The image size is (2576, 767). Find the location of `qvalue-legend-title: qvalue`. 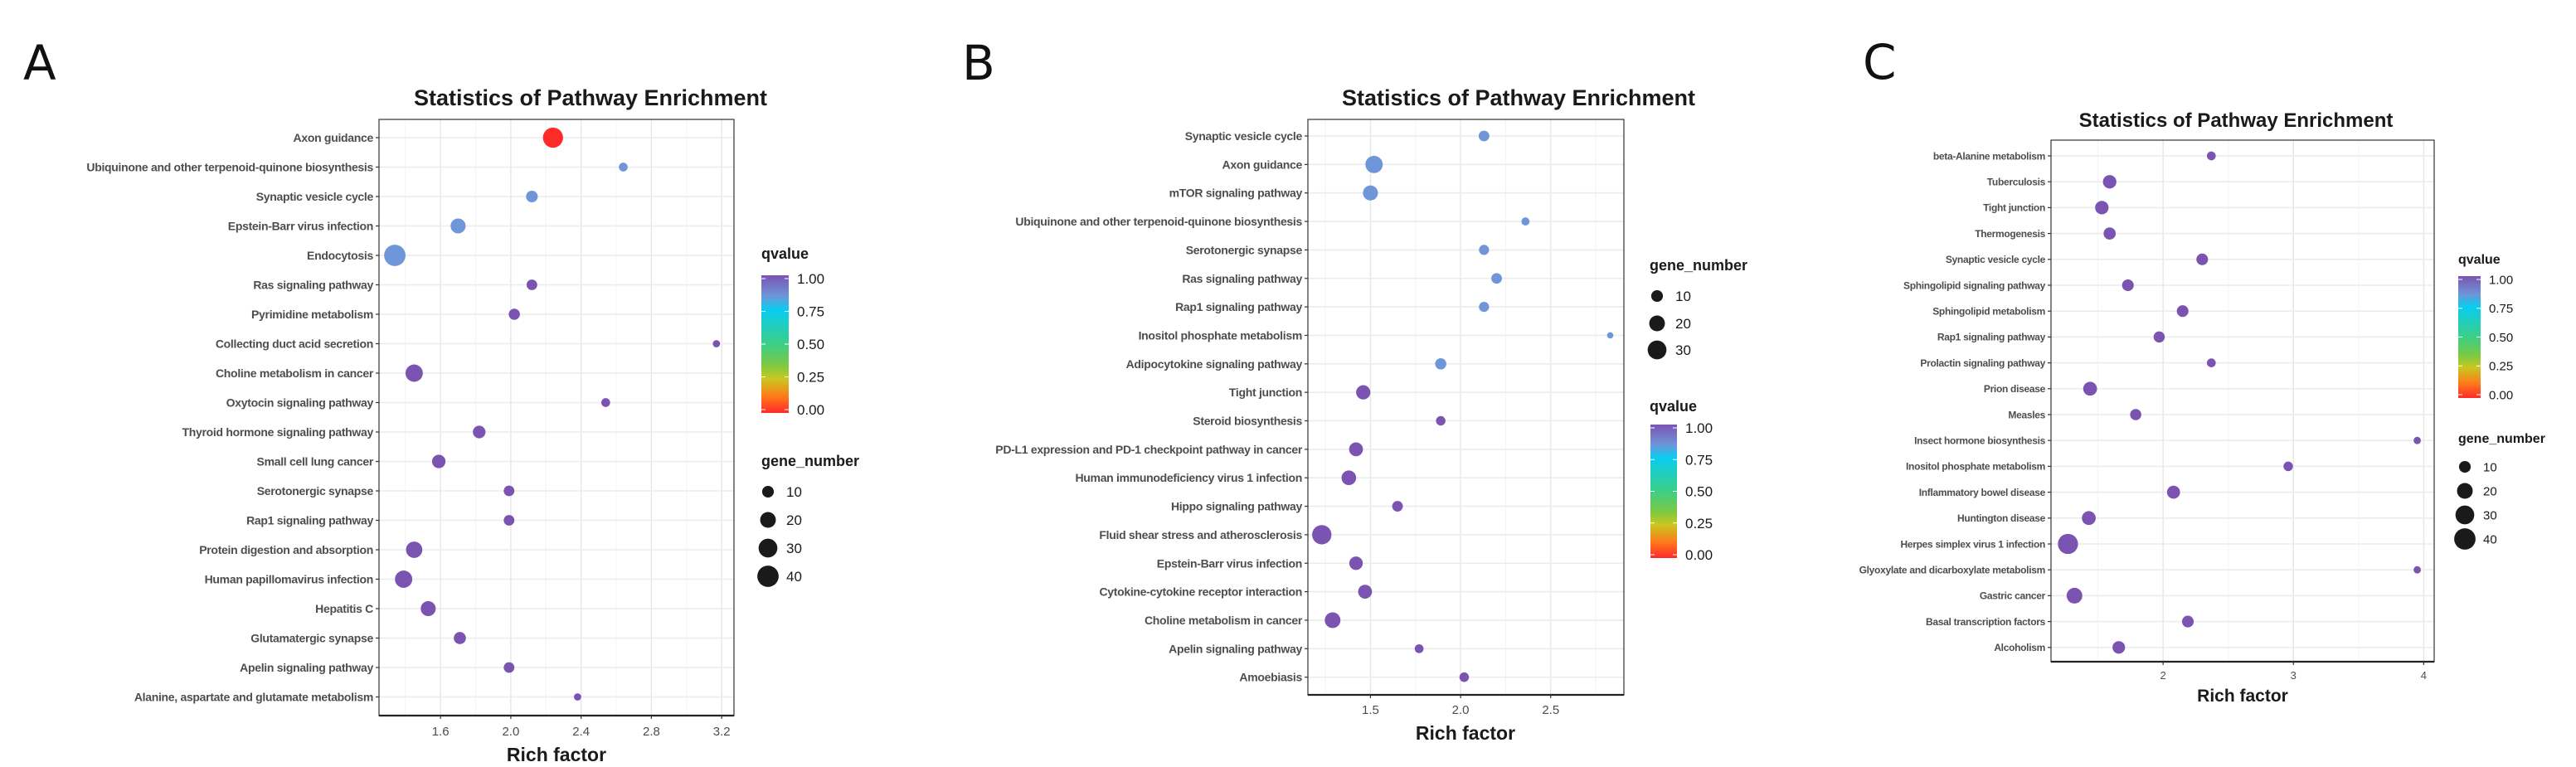

qvalue-legend-title: qvalue is located at coordinates (1673, 406).